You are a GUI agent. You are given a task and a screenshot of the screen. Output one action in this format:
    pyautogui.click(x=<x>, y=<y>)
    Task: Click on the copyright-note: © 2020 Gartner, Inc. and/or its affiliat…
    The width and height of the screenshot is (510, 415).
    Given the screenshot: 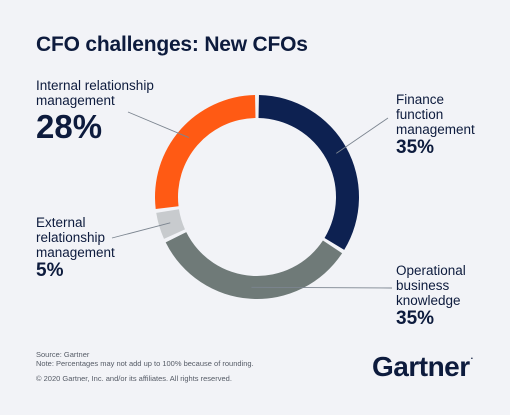 What is the action you would take?
    pyautogui.click(x=134, y=378)
    